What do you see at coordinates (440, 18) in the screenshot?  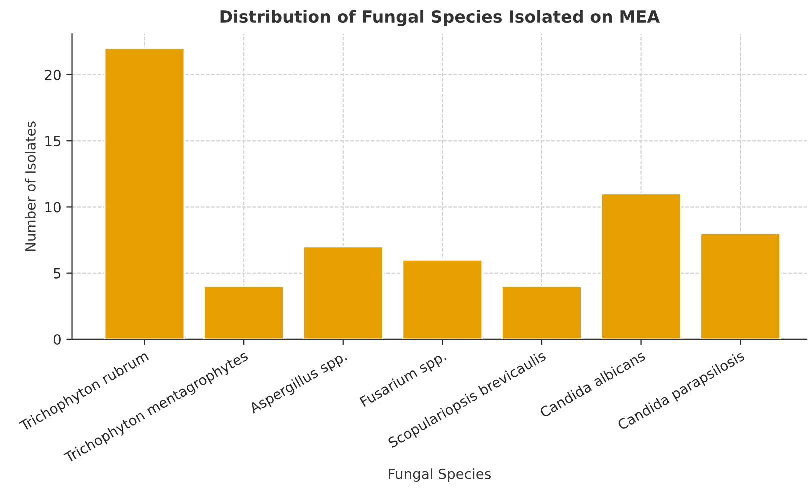 I see `chart-title: Distribution of Fungal Species Isolated on MEA` at bounding box center [440, 18].